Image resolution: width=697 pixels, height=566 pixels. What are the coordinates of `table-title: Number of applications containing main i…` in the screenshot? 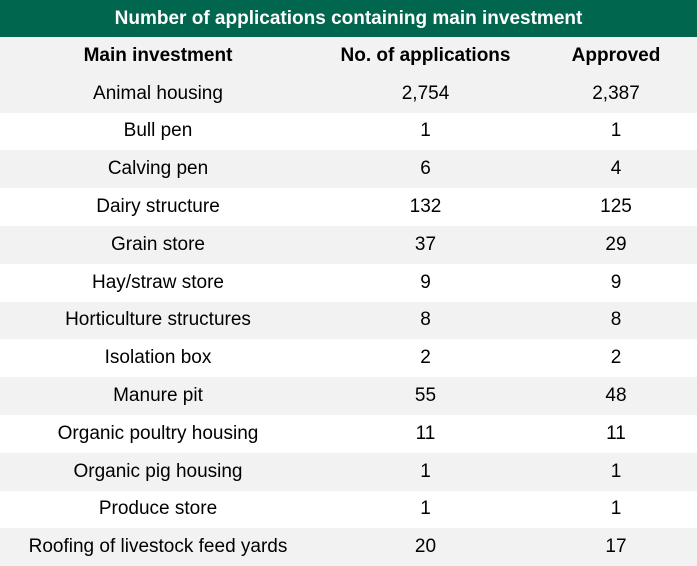 It's located at (348, 18).